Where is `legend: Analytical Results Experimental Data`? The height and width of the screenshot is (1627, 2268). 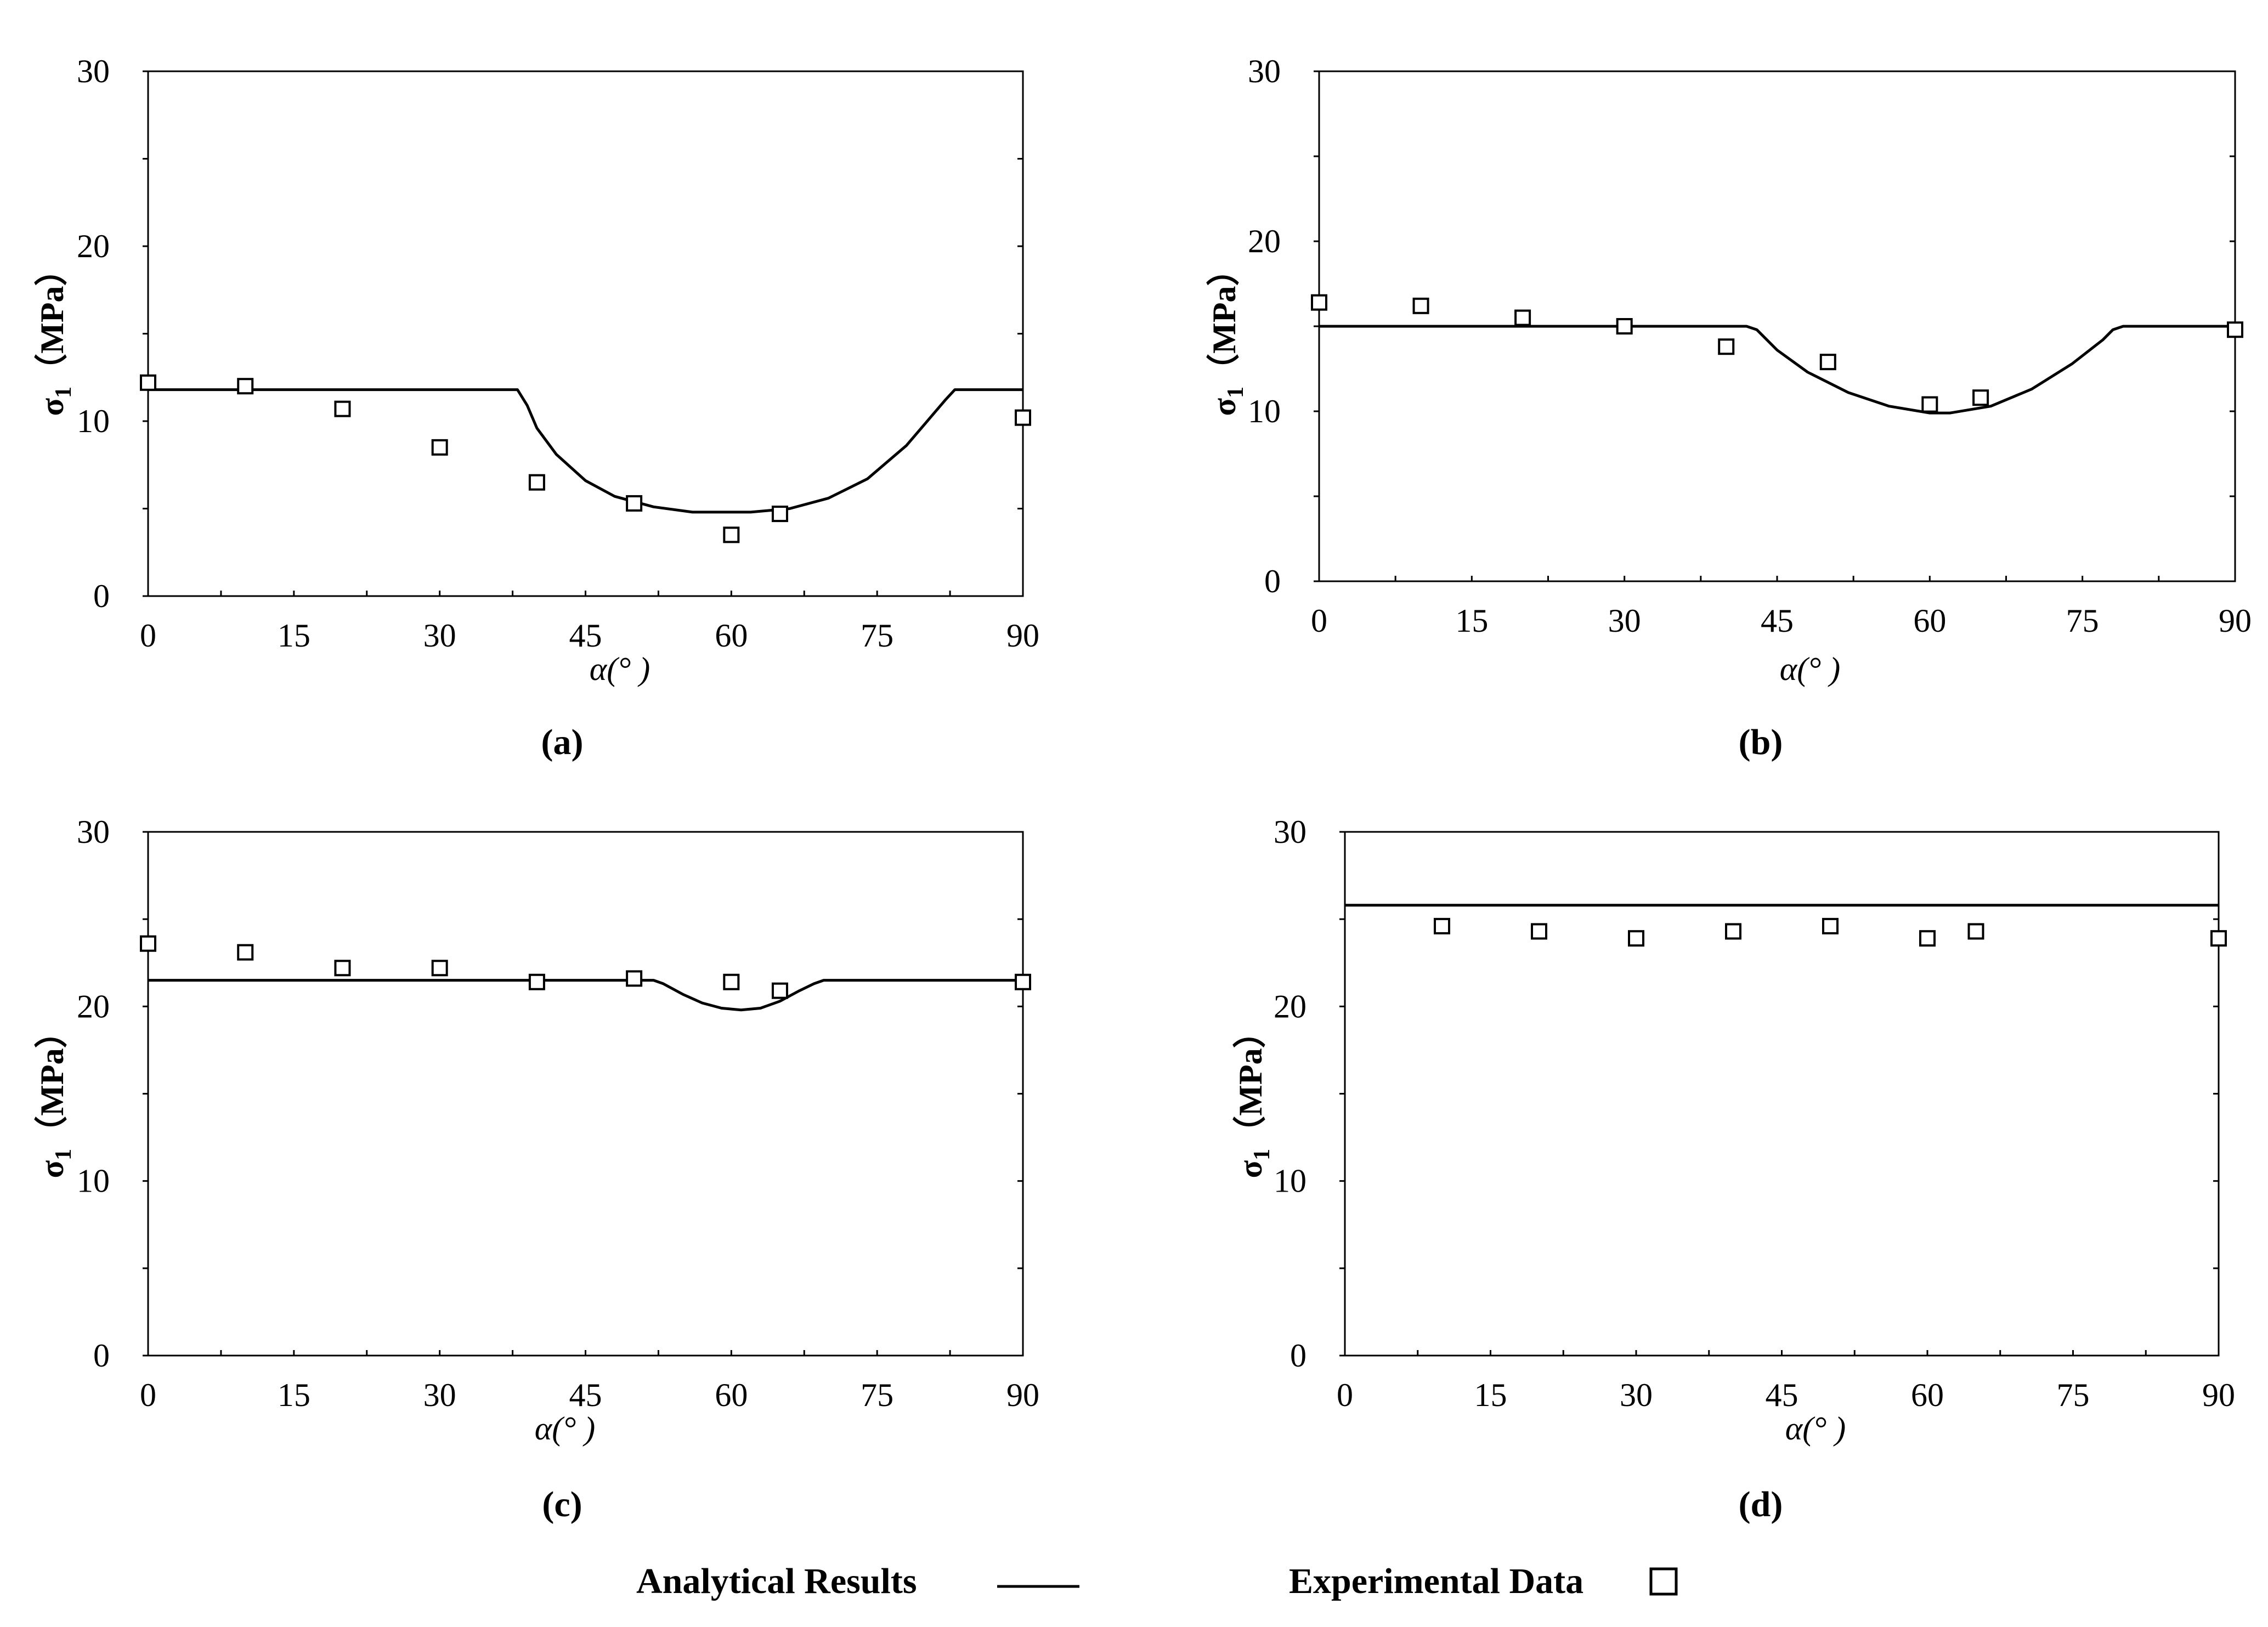
legend: Analytical Results Experimental Data is located at coordinates (1157, 1581).